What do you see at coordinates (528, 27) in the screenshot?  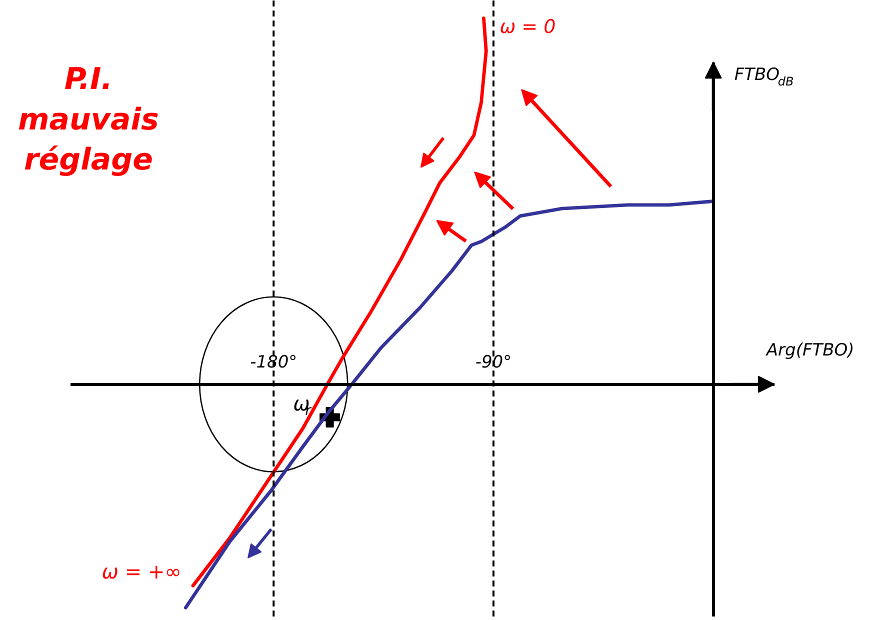 I see `annotation: ω = 0` at bounding box center [528, 27].